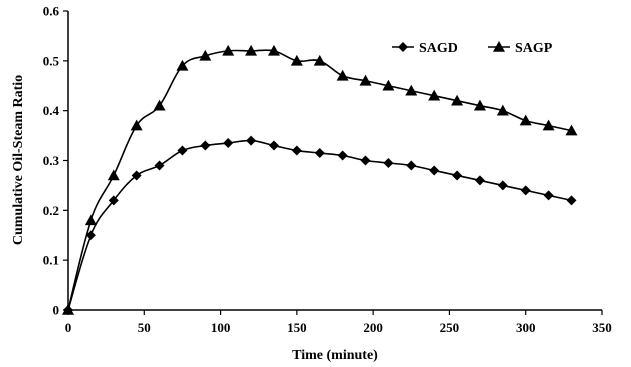 Image resolution: width=631 pixels, height=367 pixels. Describe the element at coordinates (68, 327) in the screenshot. I see `x-tick-label: 0` at that location.